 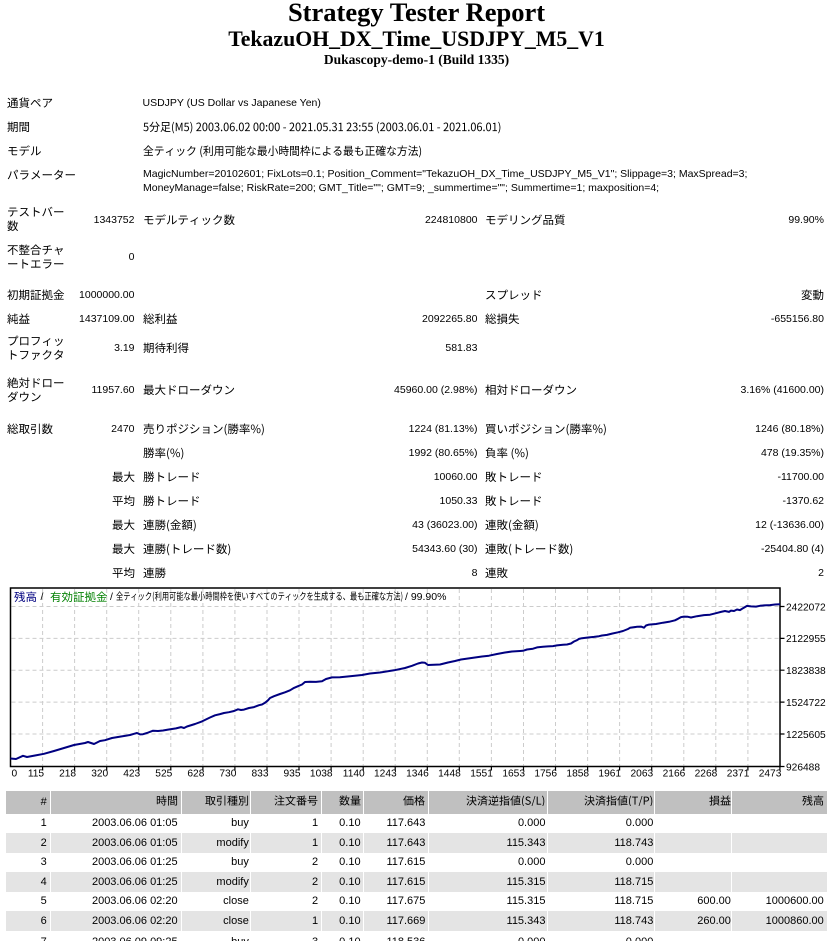 What do you see at coordinates (803, 767) in the screenshot?
I see `svg-text: 926488` at bounding box center [803, 767].